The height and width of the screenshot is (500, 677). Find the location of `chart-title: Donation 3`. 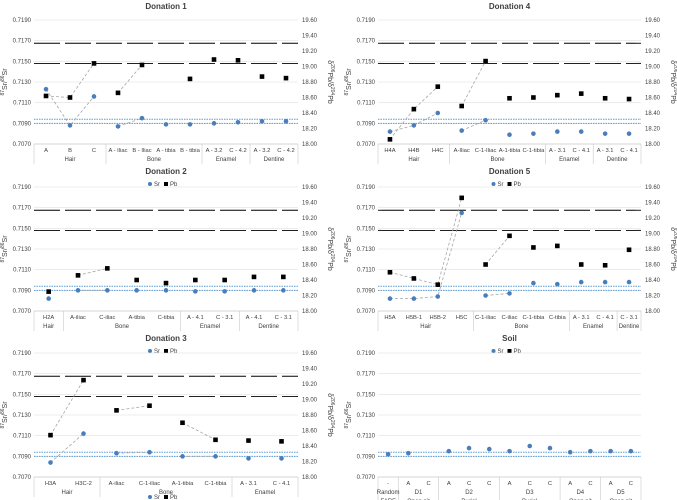

chart-title: Donation 3 is located at coordinates (166, 338).